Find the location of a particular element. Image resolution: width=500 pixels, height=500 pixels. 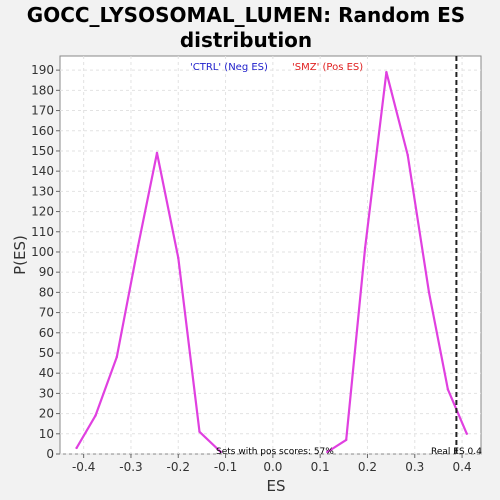

y-tick-label: 160 is located at coordinates (42, 131).